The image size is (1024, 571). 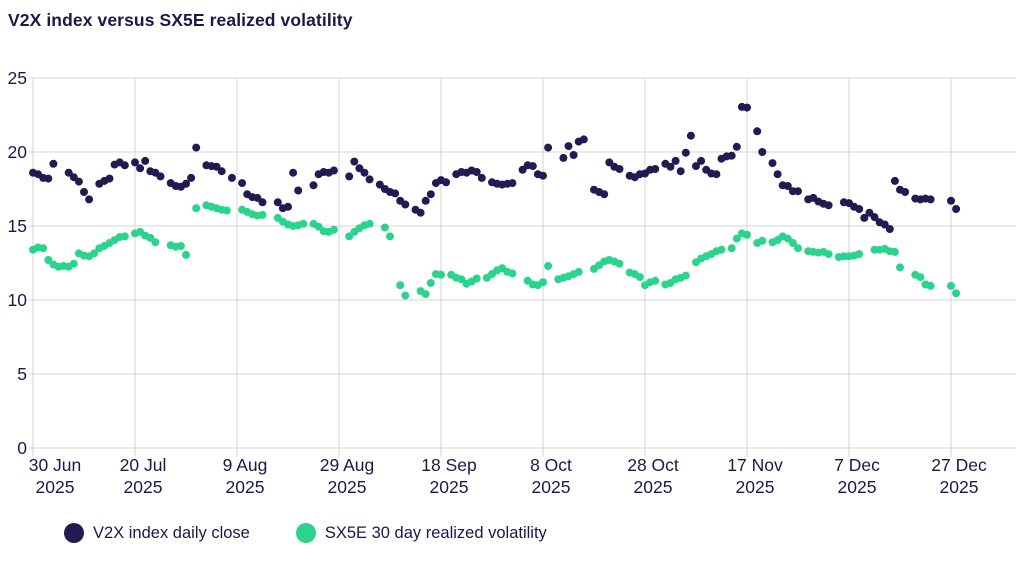 What do you see at coordinates (171, 532) in the screenshot?
I see `legend-label-v2x: V2X index daily close` at bounding box center [171, 532].